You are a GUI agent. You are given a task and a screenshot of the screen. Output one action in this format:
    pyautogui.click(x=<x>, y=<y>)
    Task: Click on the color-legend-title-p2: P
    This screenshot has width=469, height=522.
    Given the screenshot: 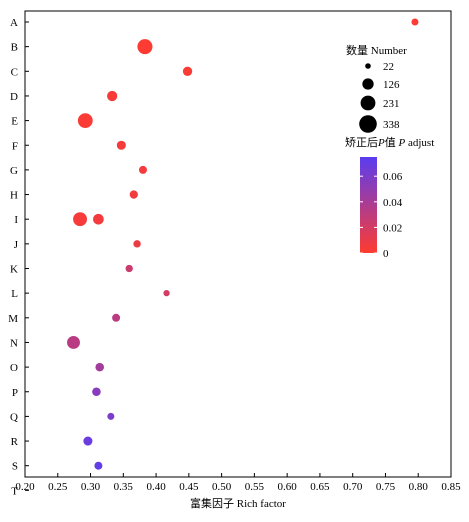 What is the action you would take?
    pyautogui.click(x=401, y=143)
    